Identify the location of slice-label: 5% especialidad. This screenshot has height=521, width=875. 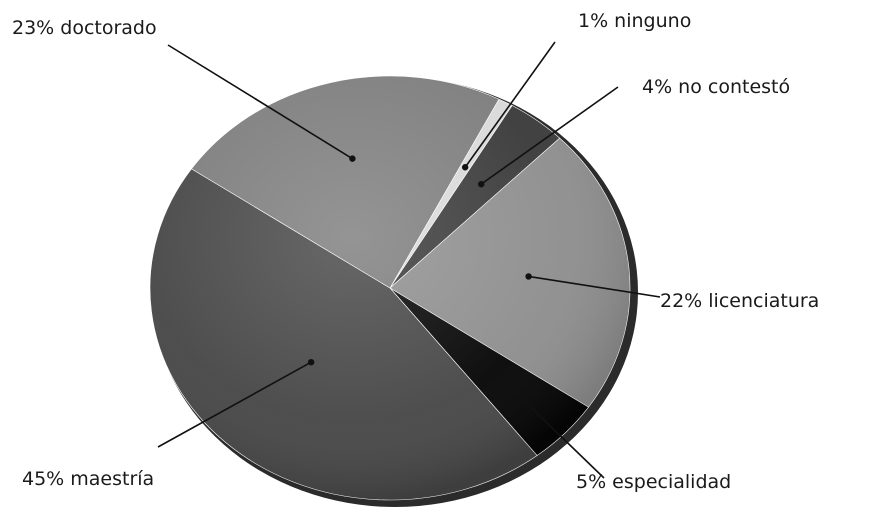
(653, 482).